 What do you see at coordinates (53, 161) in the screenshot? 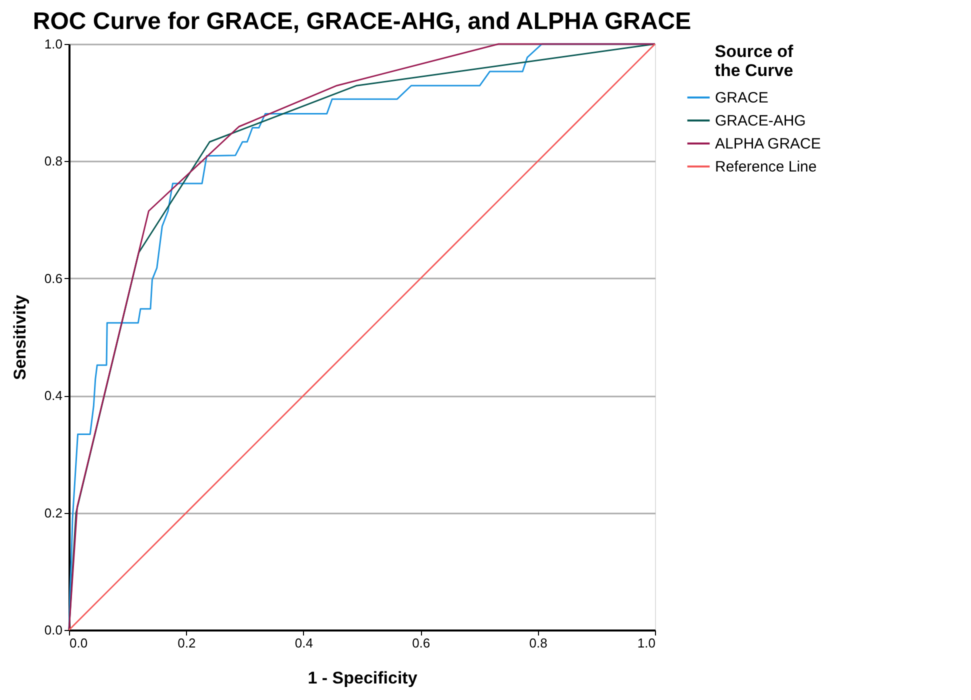
I see `y-tick-label: 0.8` at bounding box center [53, 161].